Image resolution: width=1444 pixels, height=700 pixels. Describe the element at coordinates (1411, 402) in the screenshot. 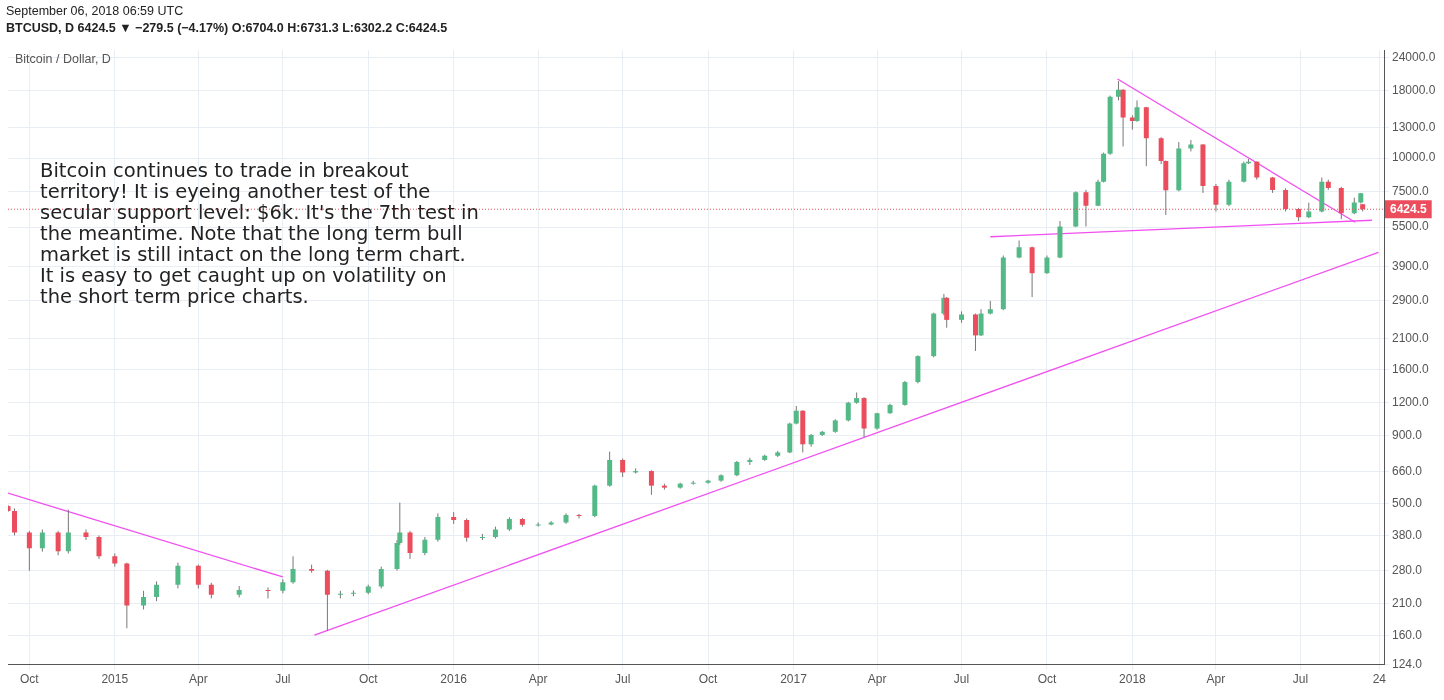

I see `y-tick-label: 1200.0` at that location.